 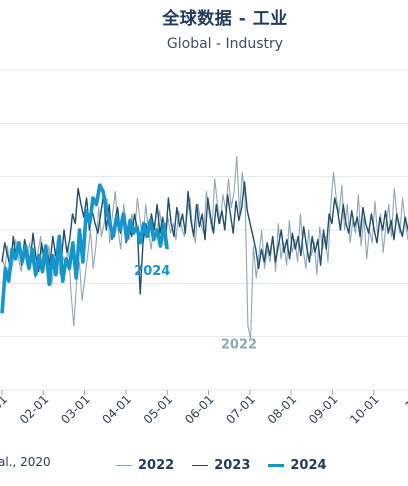 What do you see at coordinates (158, 409) in the screenshot?
I see `x-tick-label-4: 05-01` at bounding box center [158, 409].